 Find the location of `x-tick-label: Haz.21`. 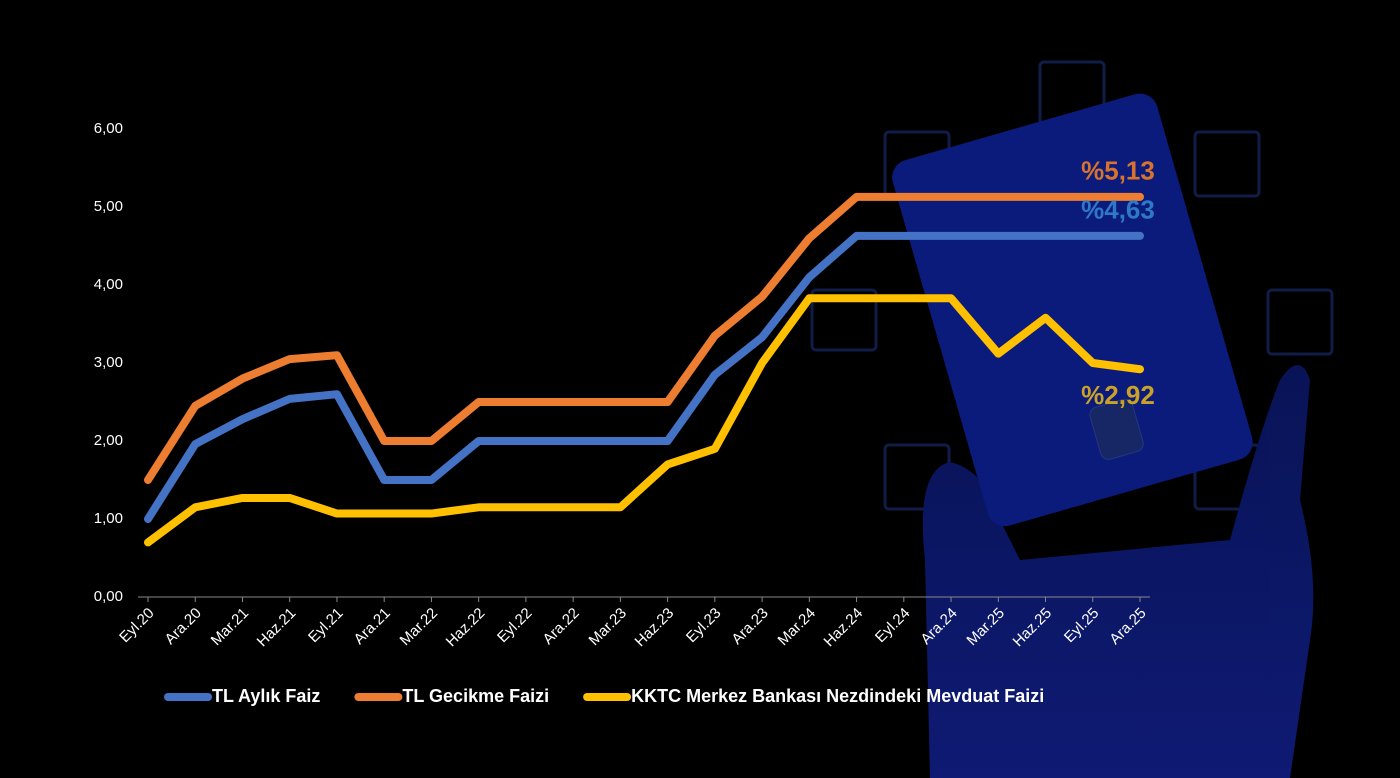

x-tick-label: Haz.21 is located at coordinates (277, 628).